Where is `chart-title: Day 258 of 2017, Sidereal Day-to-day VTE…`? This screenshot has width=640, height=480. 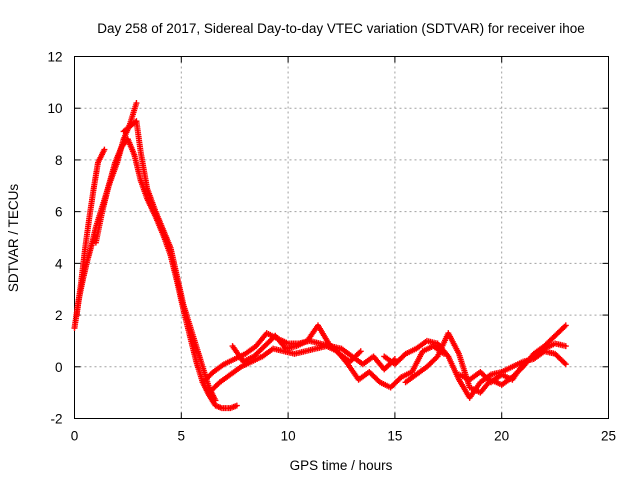
chart-title: Day 258 of 2017, Sidereal Day-to-day VTE… is located at coordinates (340, 28).